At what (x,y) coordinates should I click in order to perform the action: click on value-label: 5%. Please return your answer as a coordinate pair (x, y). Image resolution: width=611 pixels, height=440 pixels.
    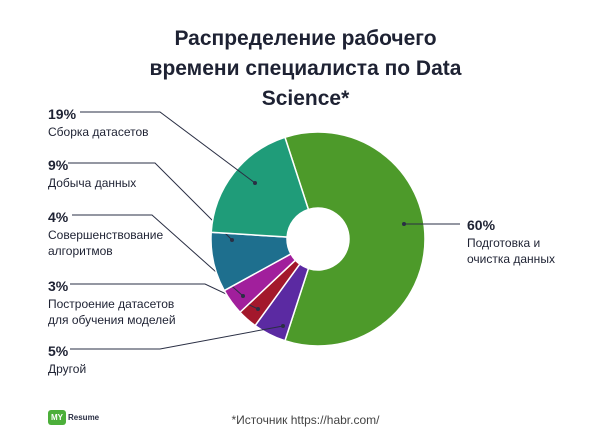
    Looking at the image, I should click on (58, 351).